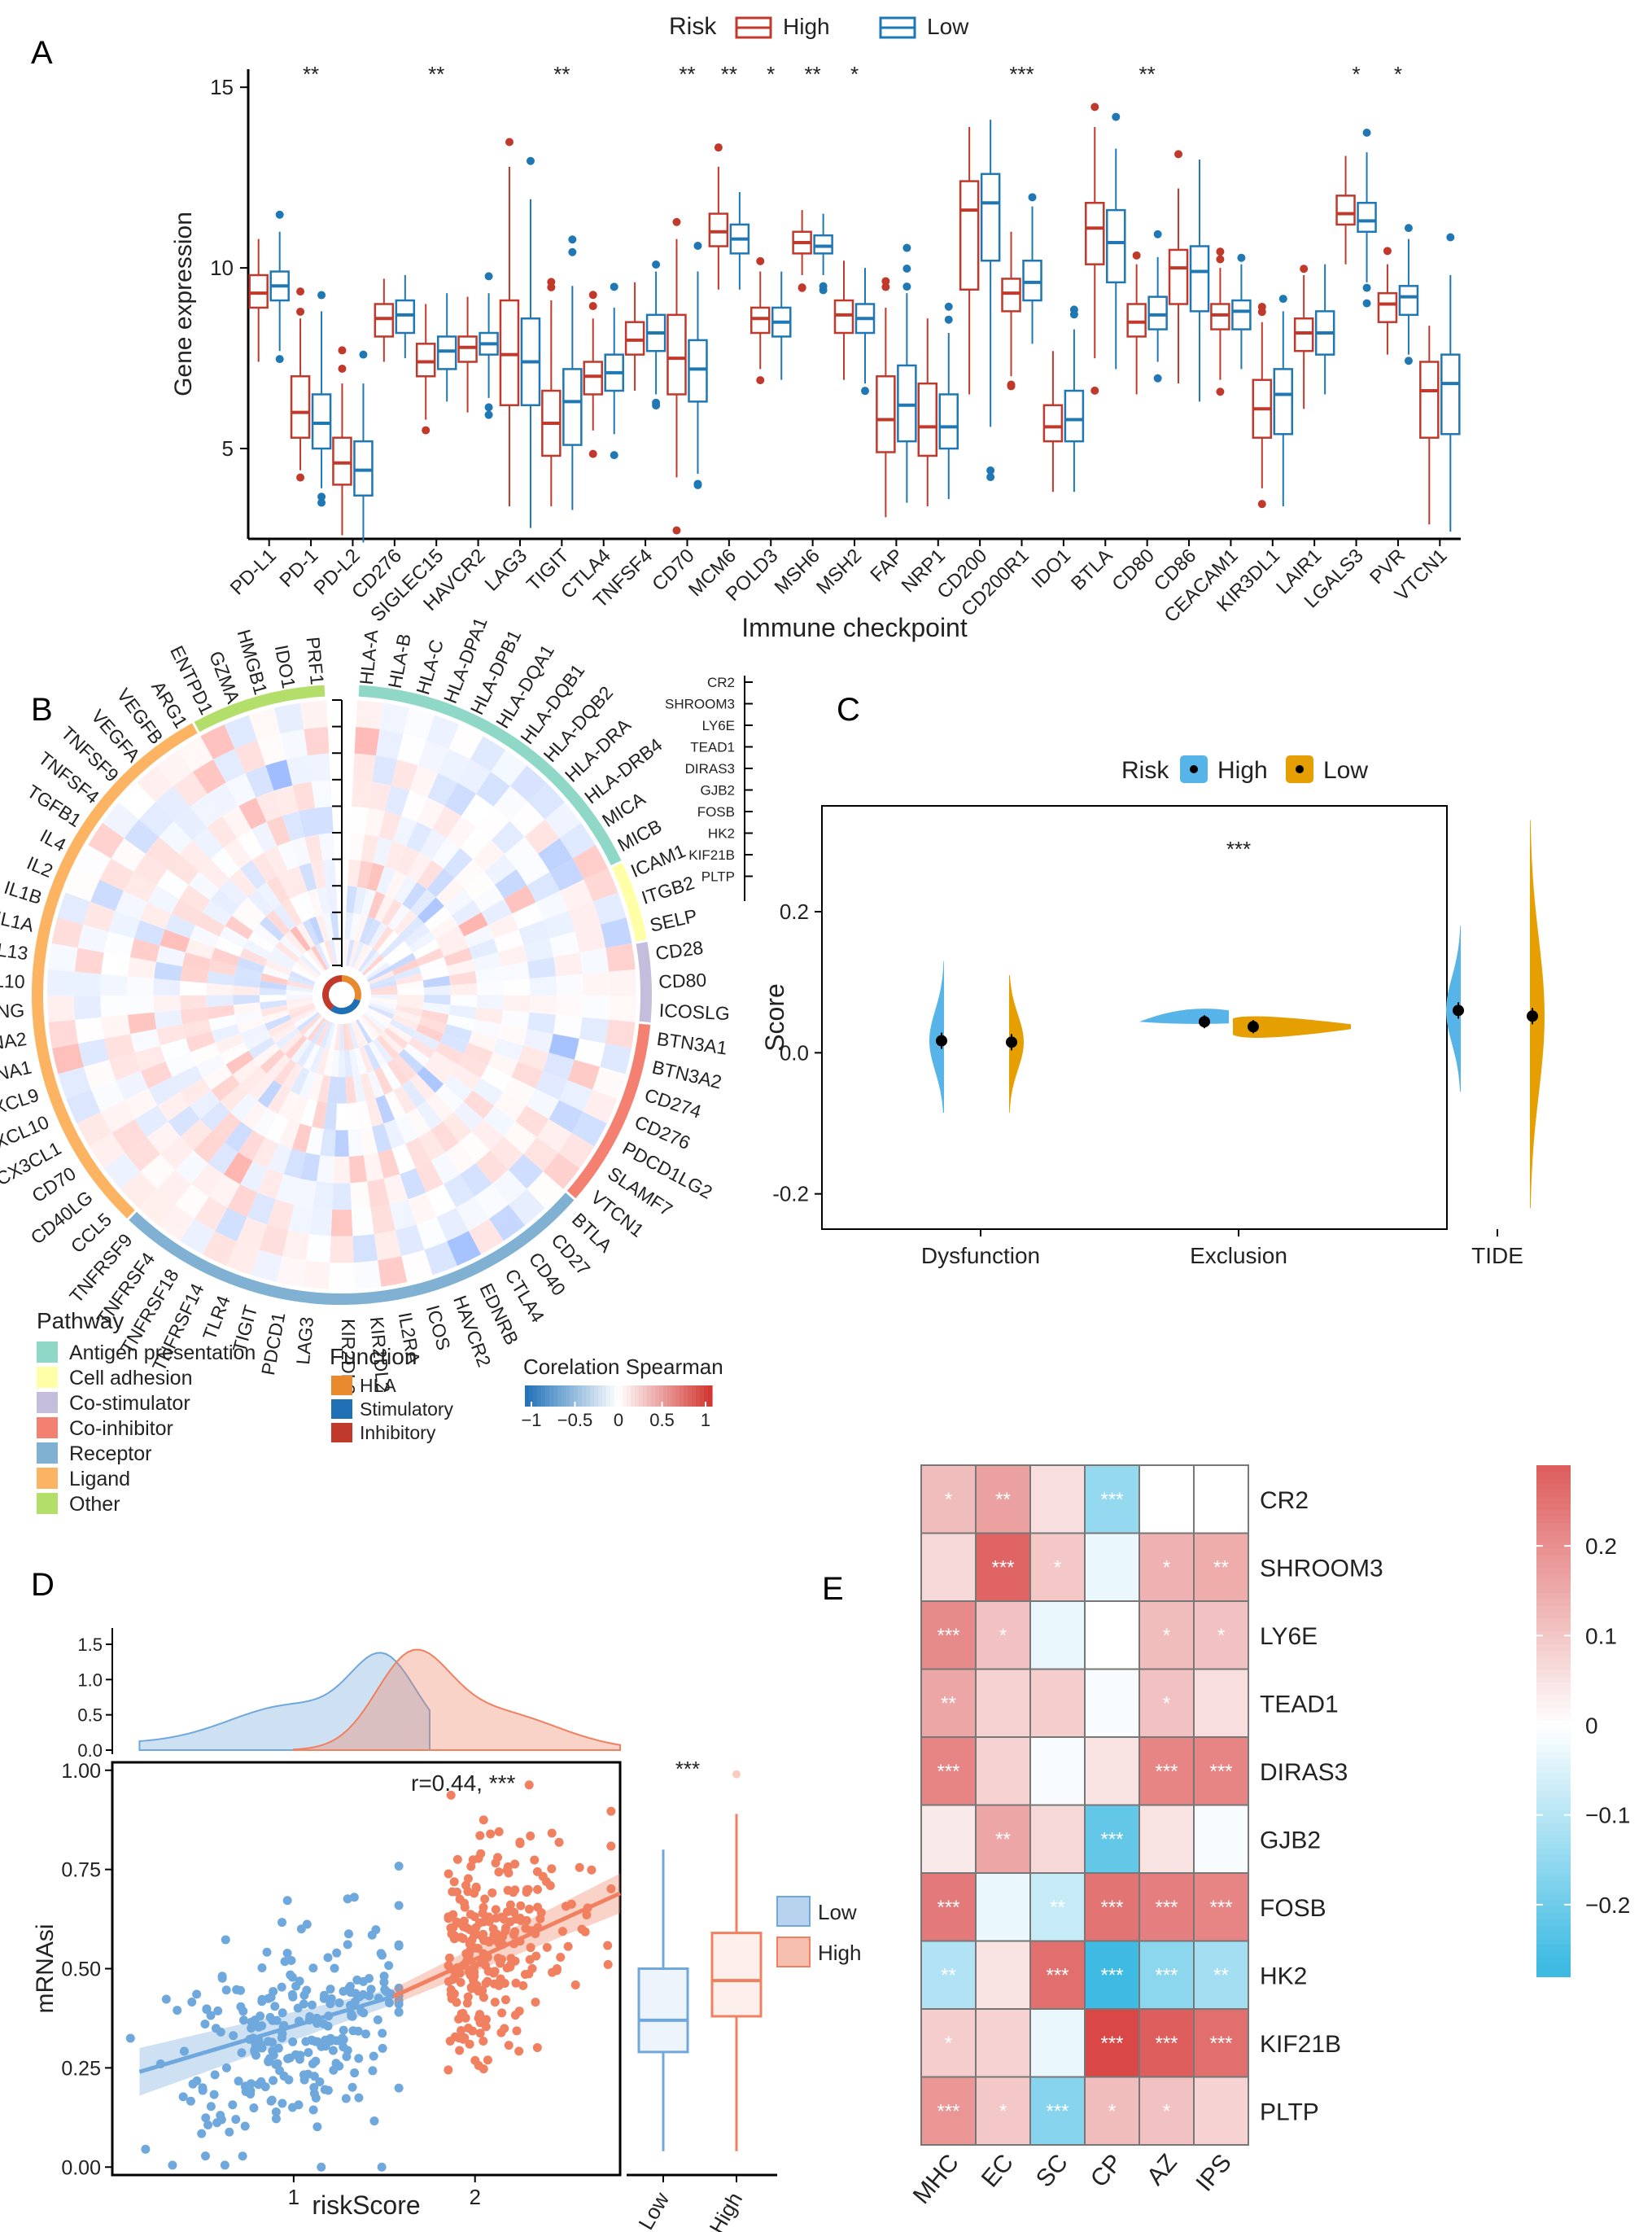 The height and width of the screenshot is (2232, 1652). Describe the element at coordinates (1398, 74) in the screenshot. I see `a-significance: *` at that location.